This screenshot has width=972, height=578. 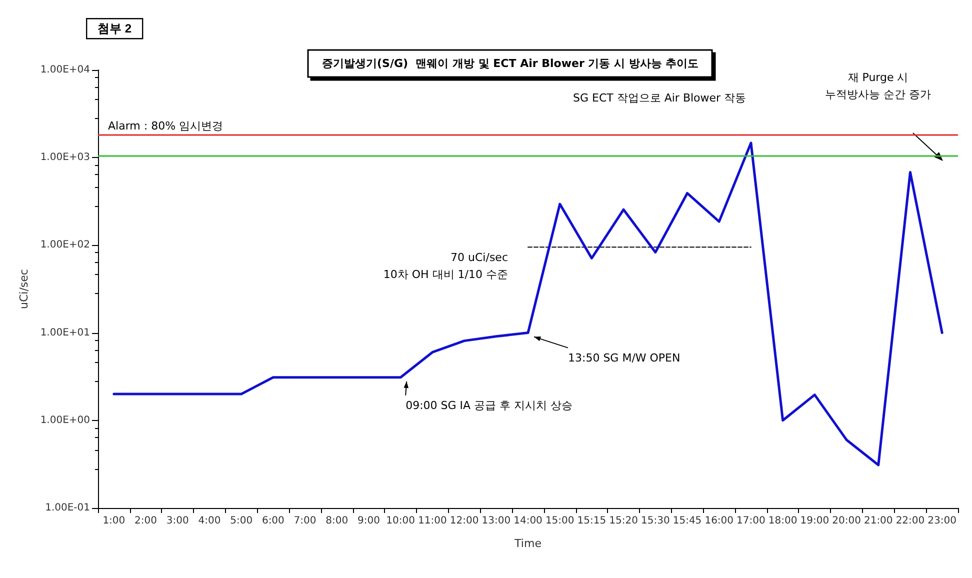 What do you see at coordinates (783, 521) in the screenshot?
I see `x-tick-label: 18:00` at bounding box center [783, 521].